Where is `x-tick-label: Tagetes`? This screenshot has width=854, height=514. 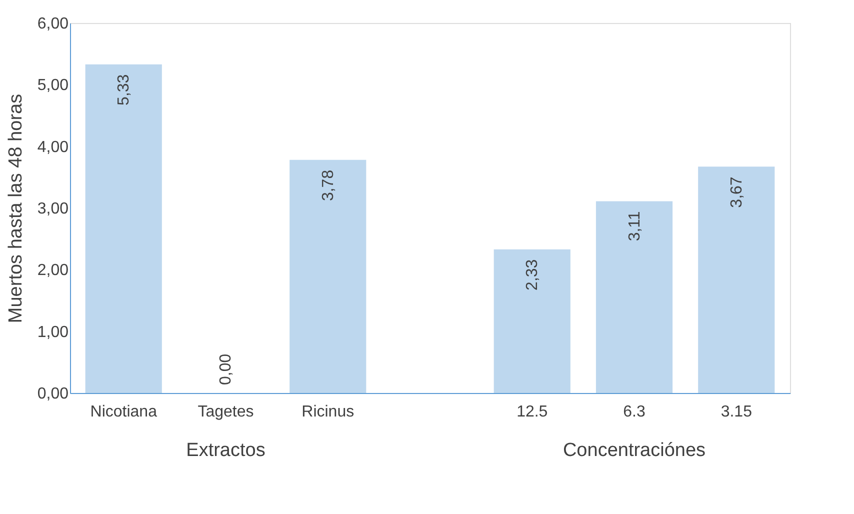
x-tick-label: Tagetes is located at coordinates (226, 412).